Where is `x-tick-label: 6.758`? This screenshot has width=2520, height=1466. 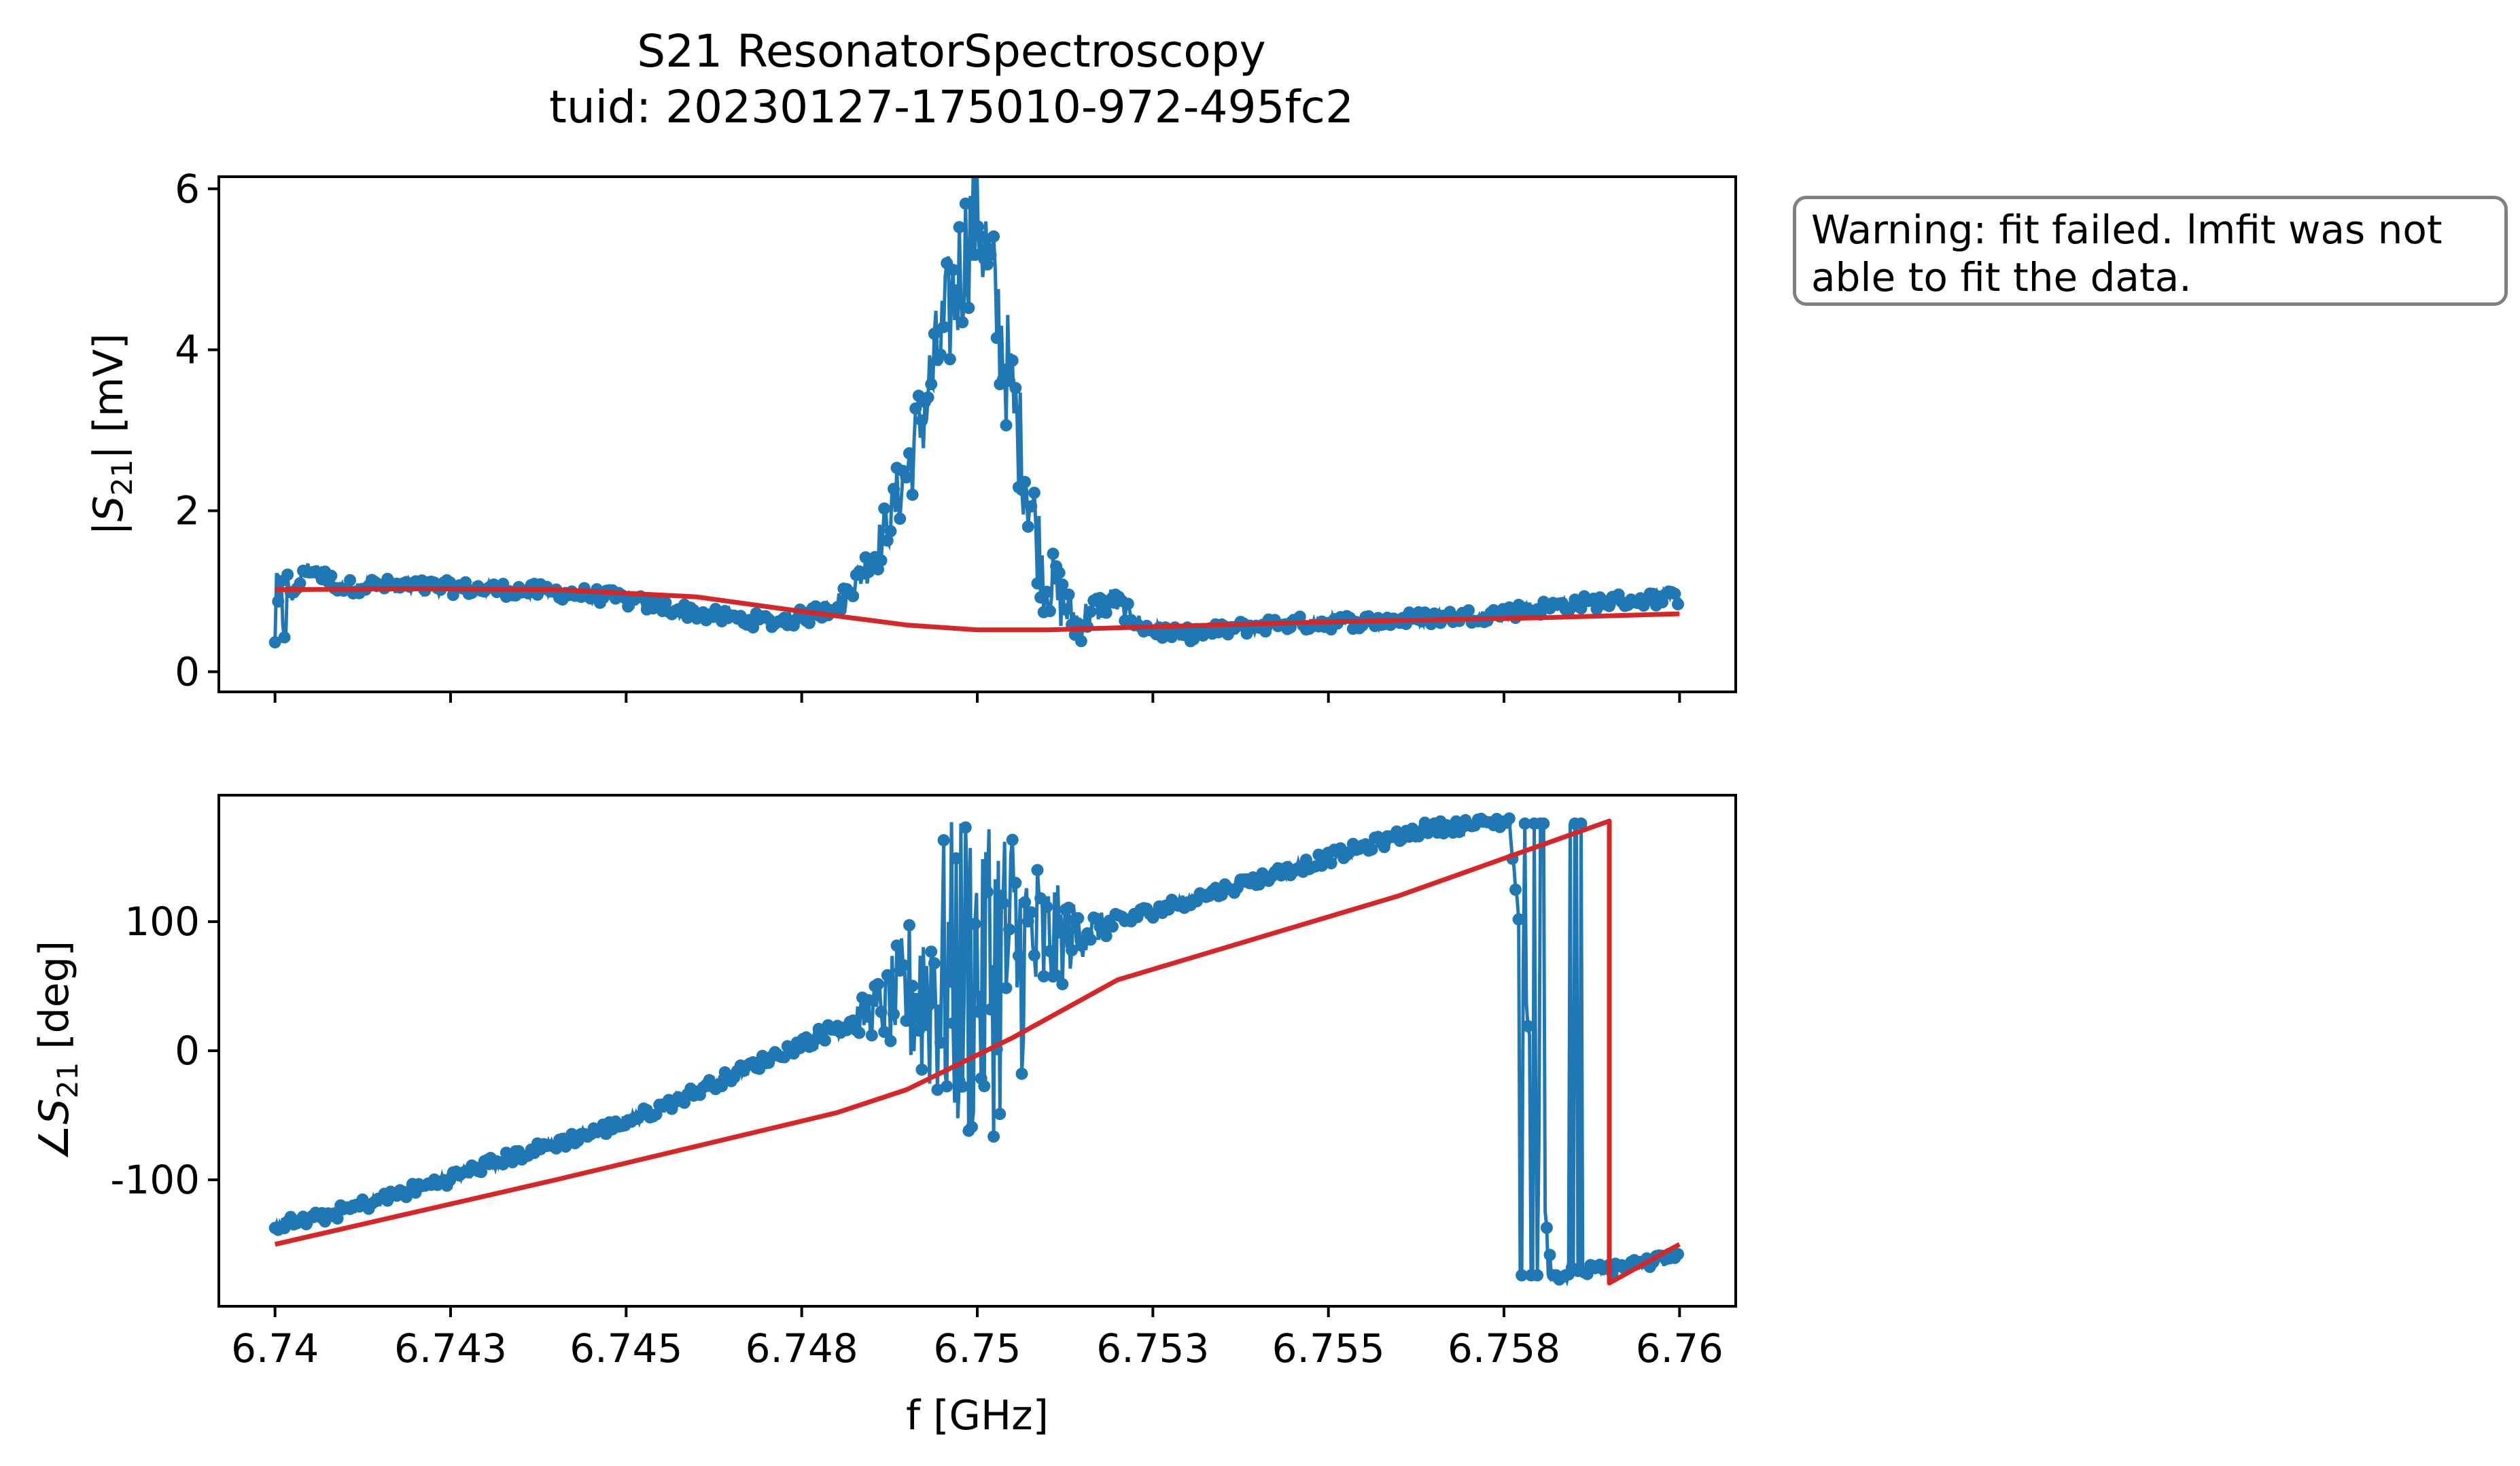 x-tick-label: 6.758 is located at coordinates (1504, 1348).